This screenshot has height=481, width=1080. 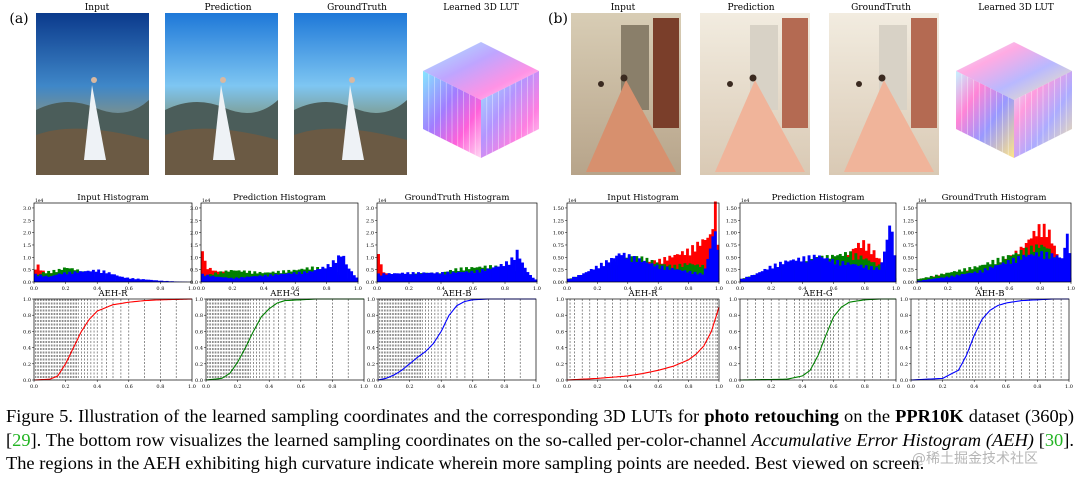 I want to click on y-tick-label: 2.0, so click(x=370, y=234).